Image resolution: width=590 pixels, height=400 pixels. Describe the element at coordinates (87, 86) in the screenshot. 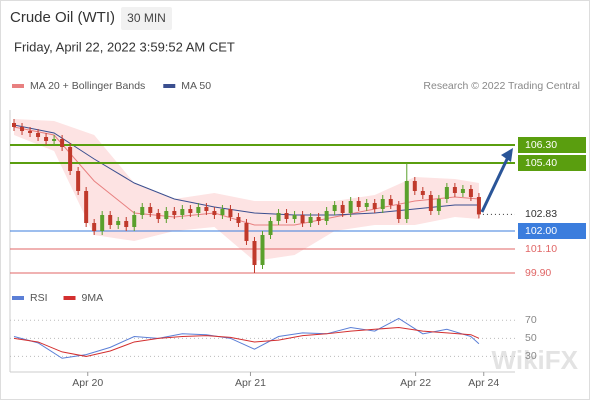

I see `legend-label: MA 20 + Bollinger Bands` at that location.